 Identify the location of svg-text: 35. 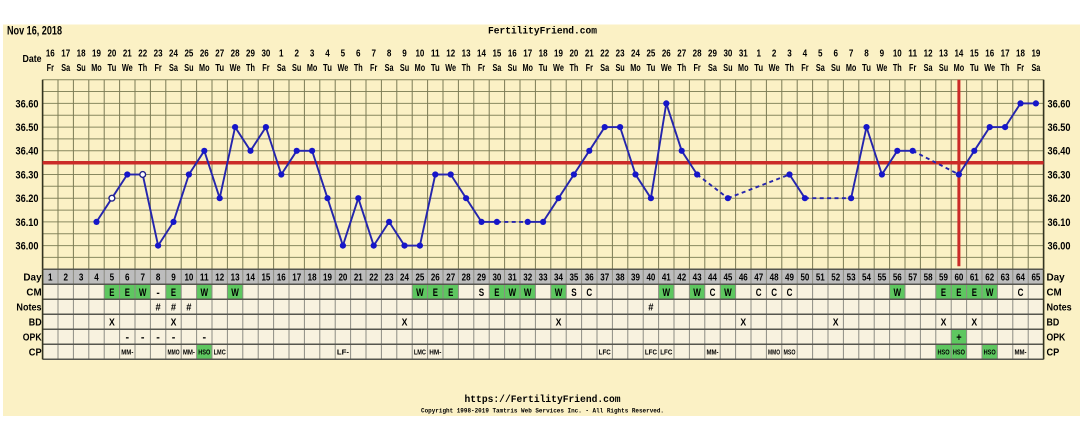
(573, 278).